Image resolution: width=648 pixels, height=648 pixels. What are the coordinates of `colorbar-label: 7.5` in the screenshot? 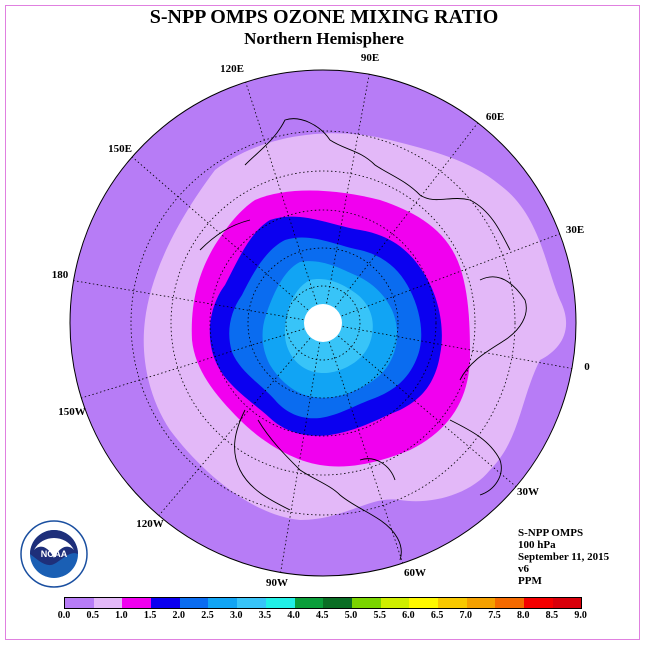 It's located at (494, 615).